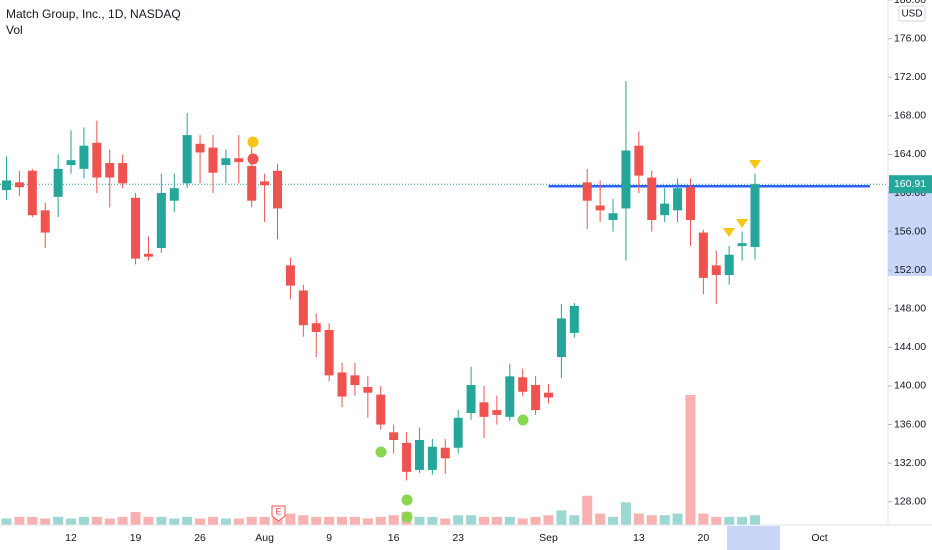 The height and width of the screenshot is (550, 932). Describe the element at coordinates (394, 538) in the screenshot. I see `x-tick-label: 16` at that location.